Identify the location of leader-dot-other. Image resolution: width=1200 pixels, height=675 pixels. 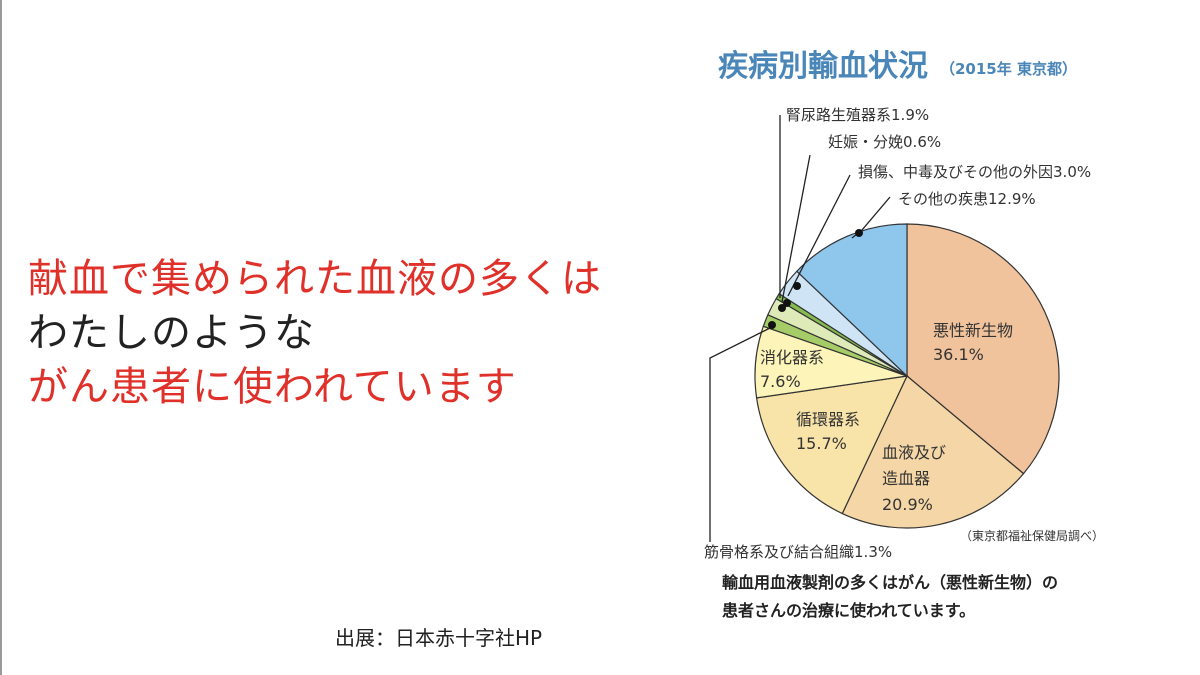
(859, 233).